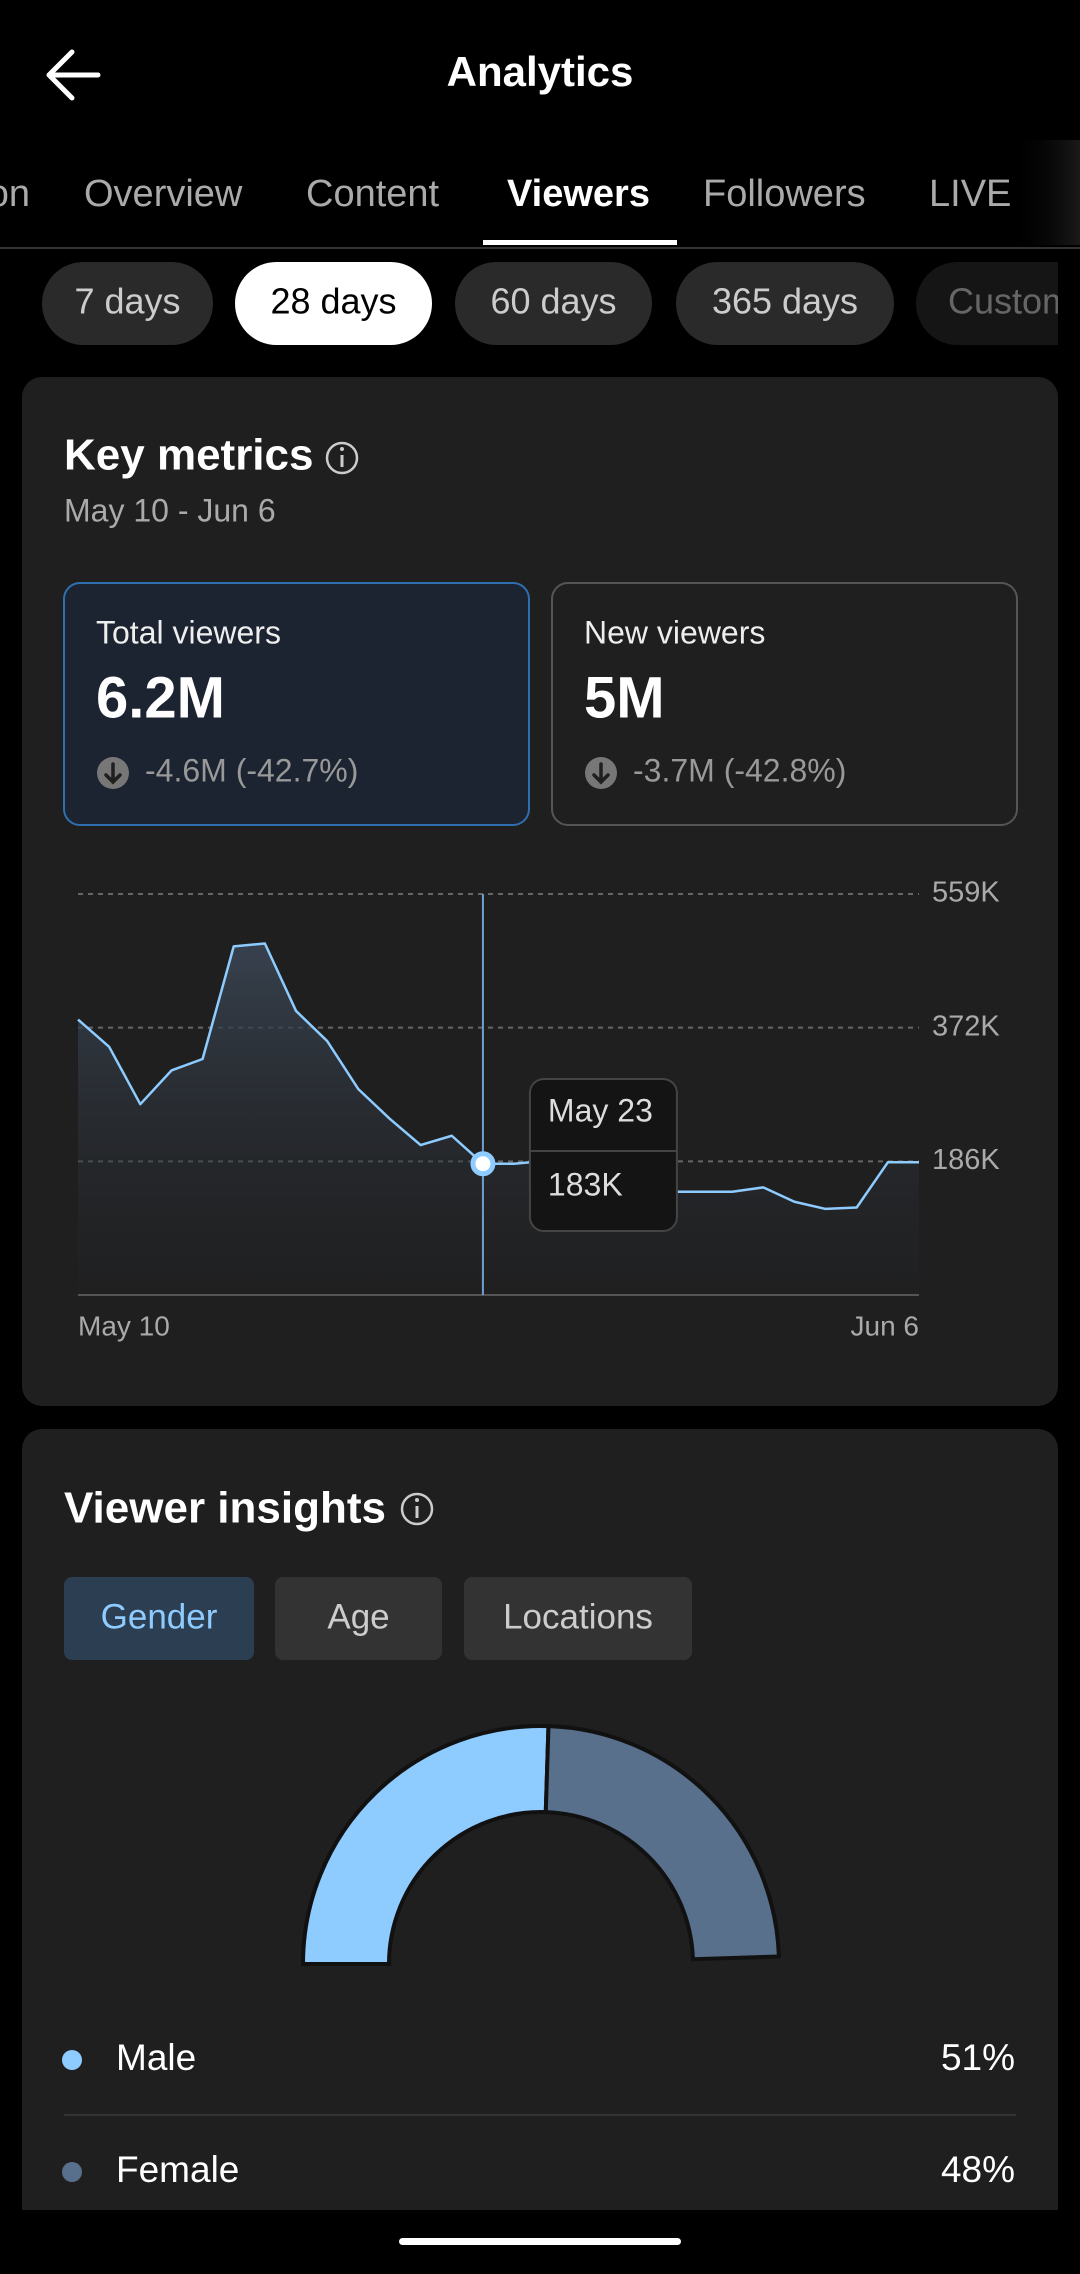  What do you see at coordinates (885, 1325) in the screenshot?
I see `x-tick-label: Jun 6` at bounding box center [885, 1325].